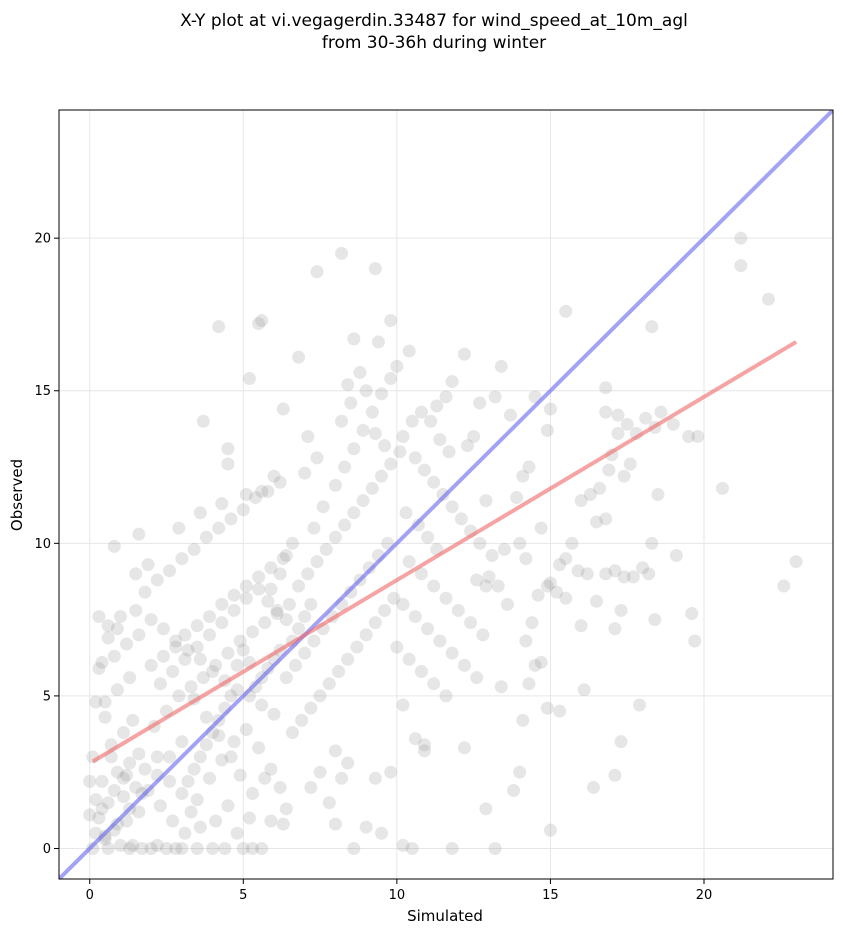 This screenshot has height=934, width=843. I want to click on x-tick-label: 0, so click(90, 895).